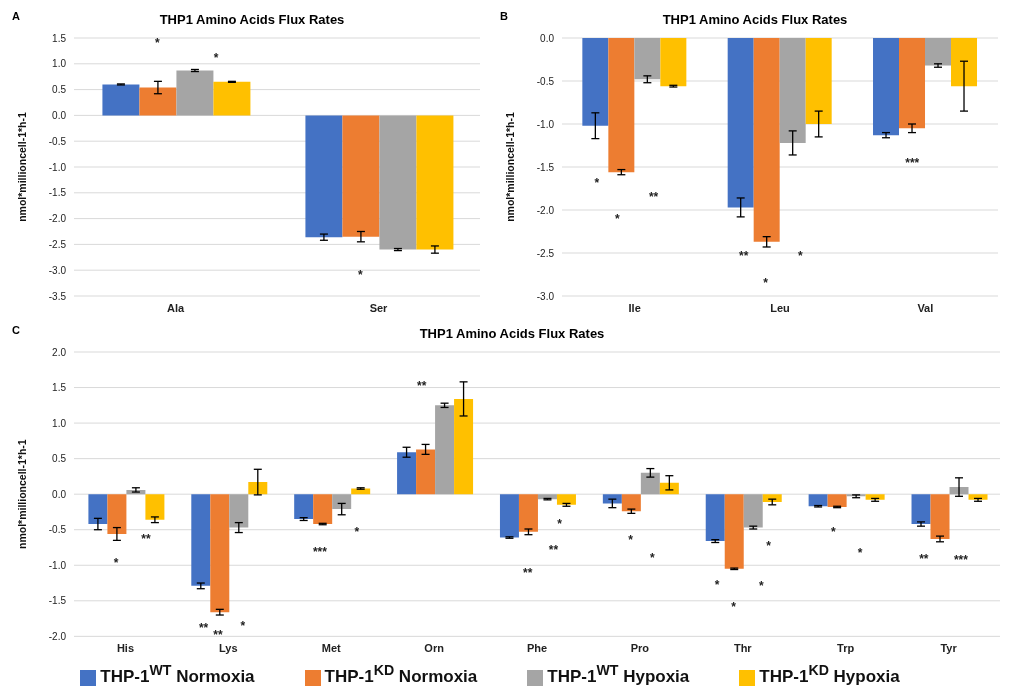 The width and height of the screenshot is (1026, 699). Describe the element at coordinates (175, 307) in the screenshot. I see `x-tick-label: Ala` at that location.